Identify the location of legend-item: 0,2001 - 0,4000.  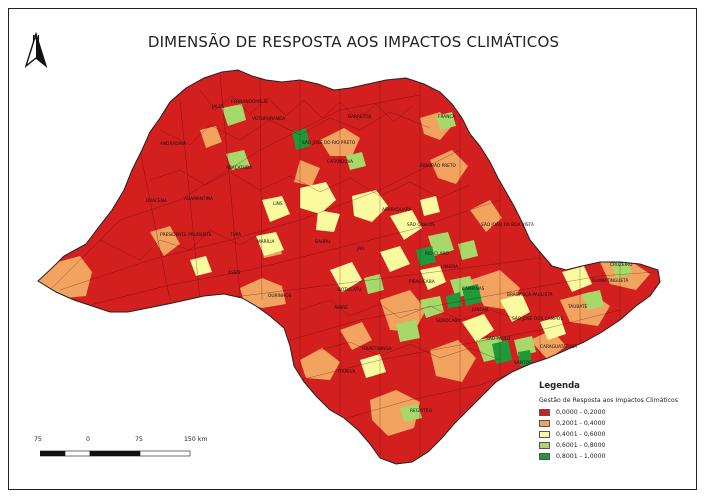
(619, 423).